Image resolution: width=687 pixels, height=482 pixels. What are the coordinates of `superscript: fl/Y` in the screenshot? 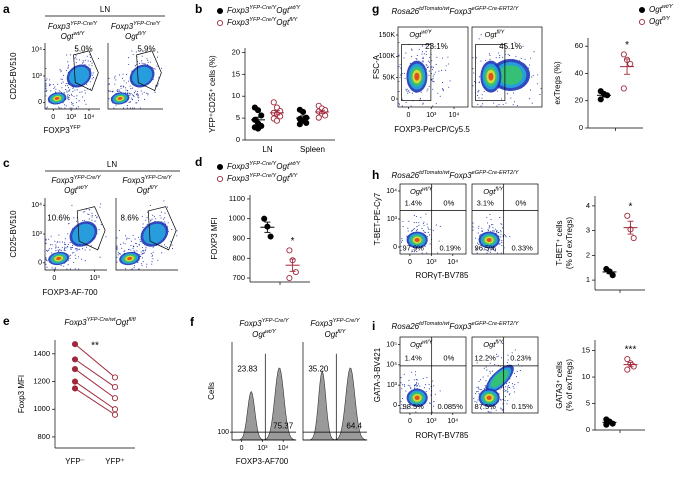 It's located at (341, 333).